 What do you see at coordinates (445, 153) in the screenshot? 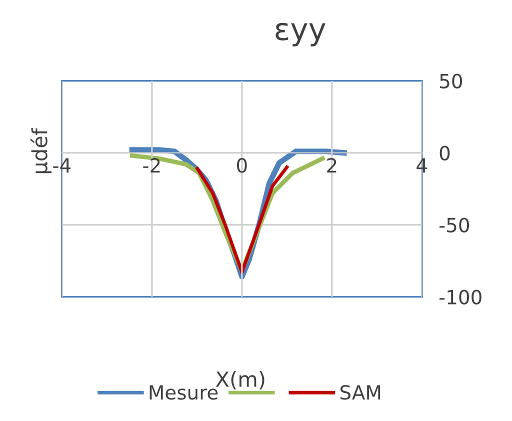
I see `y-tick-label: 0` at bounding box center [445, 153].